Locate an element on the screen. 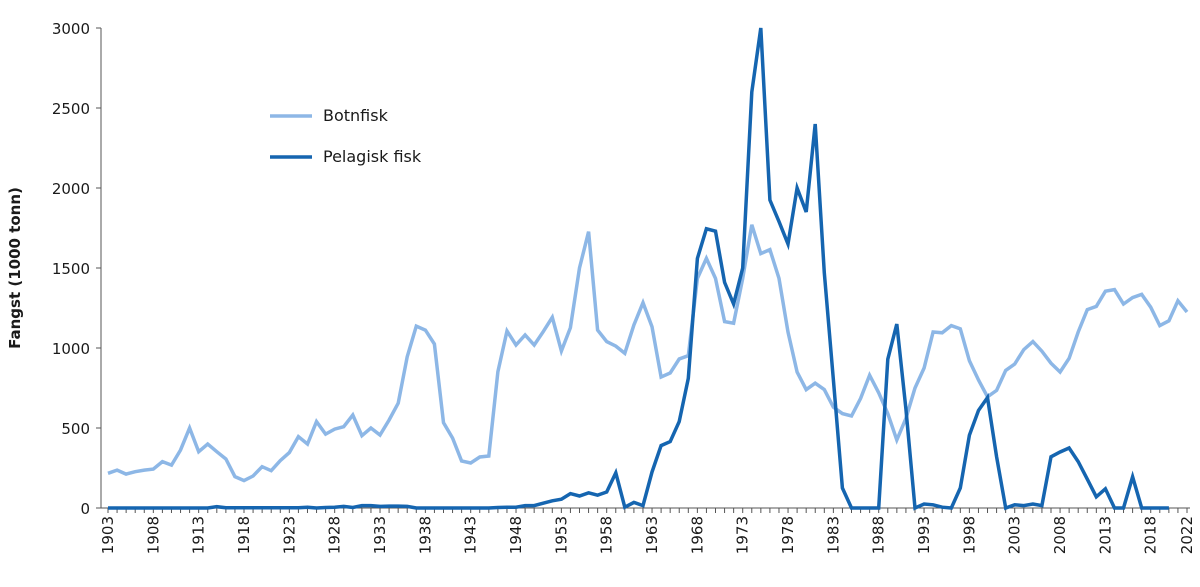 The width and height of the screenshot is (1200, 587). legend-label-botnfisk: Botnfisk is located at coordinates (356, 115).